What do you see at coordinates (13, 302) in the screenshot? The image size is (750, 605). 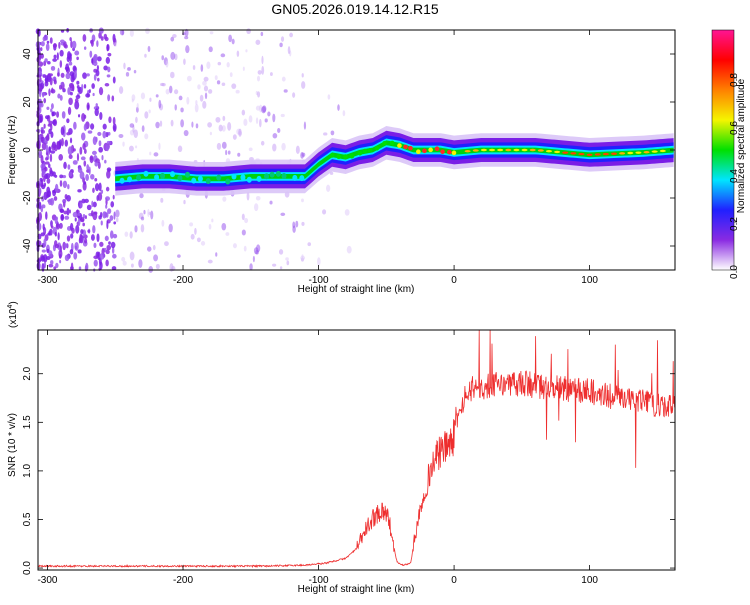 I see `snr-y-multiplier-close: )` at bounding box center [13, 302].